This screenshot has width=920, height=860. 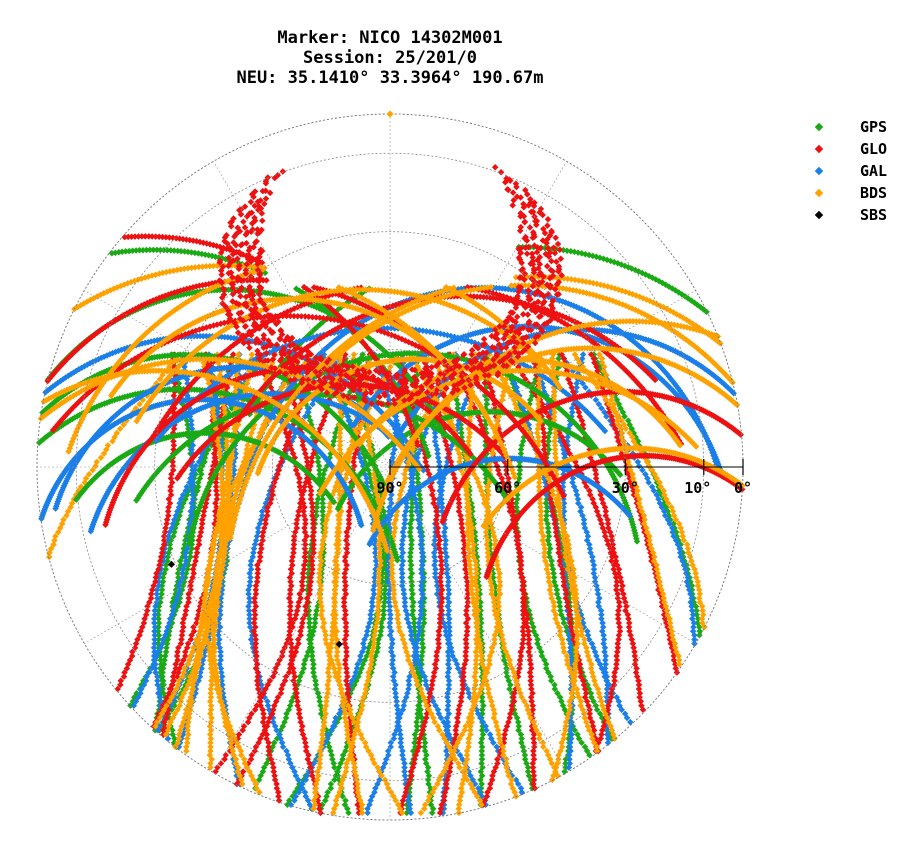 What do you see at coordinates (390, 38) in the screenshot?
I see `title-marker: Marker: NICO 14302M001` at bounding box center [390, 38].